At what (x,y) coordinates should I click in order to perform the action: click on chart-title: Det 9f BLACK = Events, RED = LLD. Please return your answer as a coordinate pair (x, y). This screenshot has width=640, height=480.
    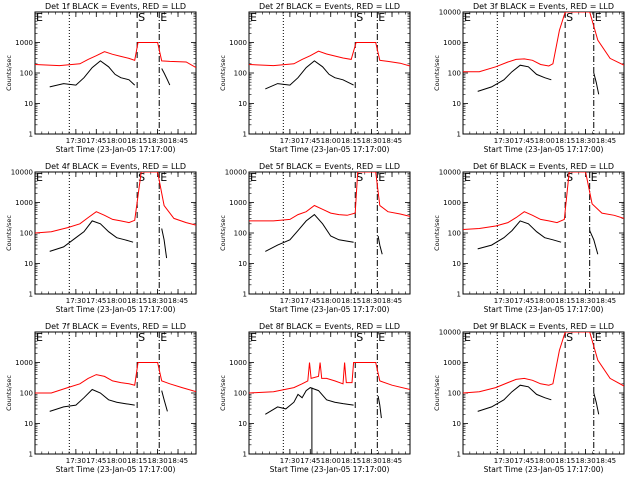
    Looking at the image, I should click on (543, 326).